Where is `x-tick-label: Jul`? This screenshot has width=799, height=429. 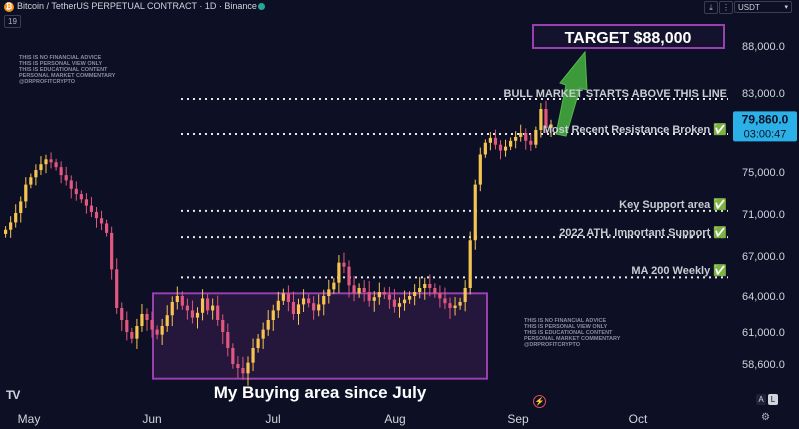
x-tick-label: Jul is located at coordinates (272, 419).